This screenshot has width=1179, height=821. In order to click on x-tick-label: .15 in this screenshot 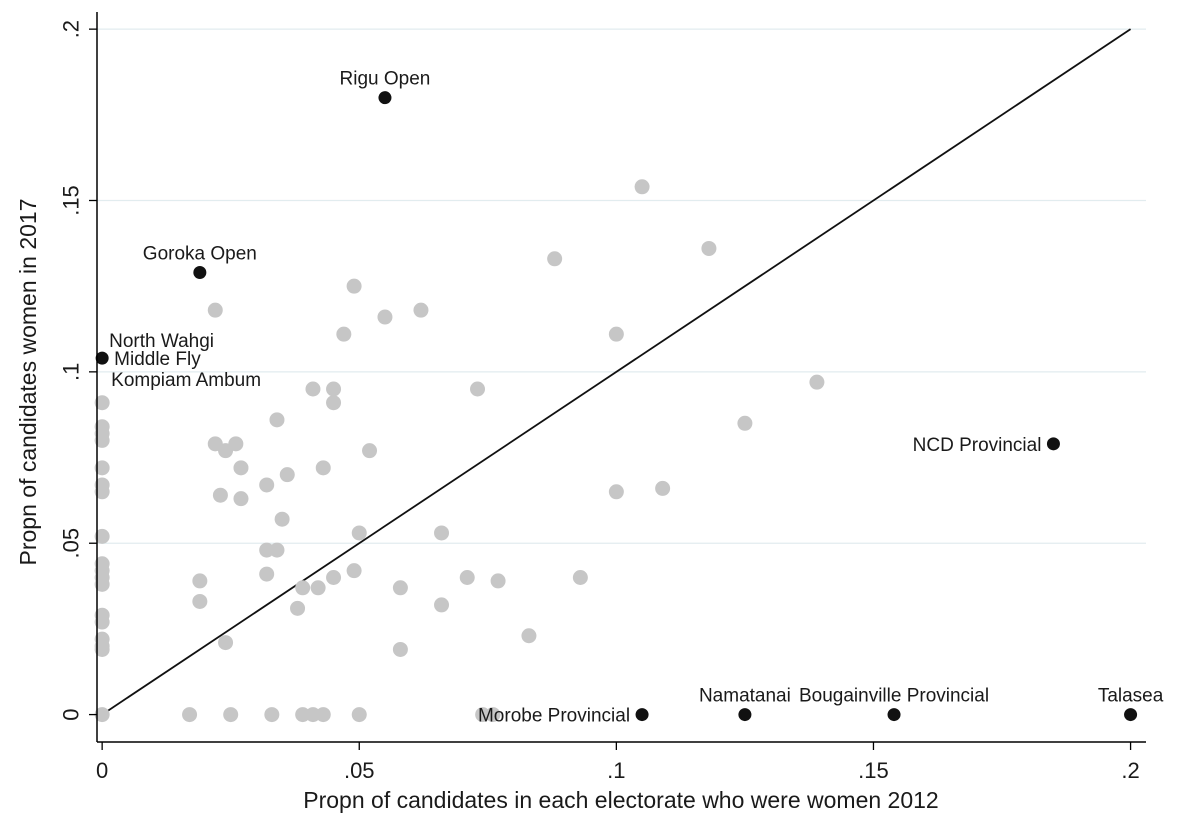, I will do `click(873, 770)`.